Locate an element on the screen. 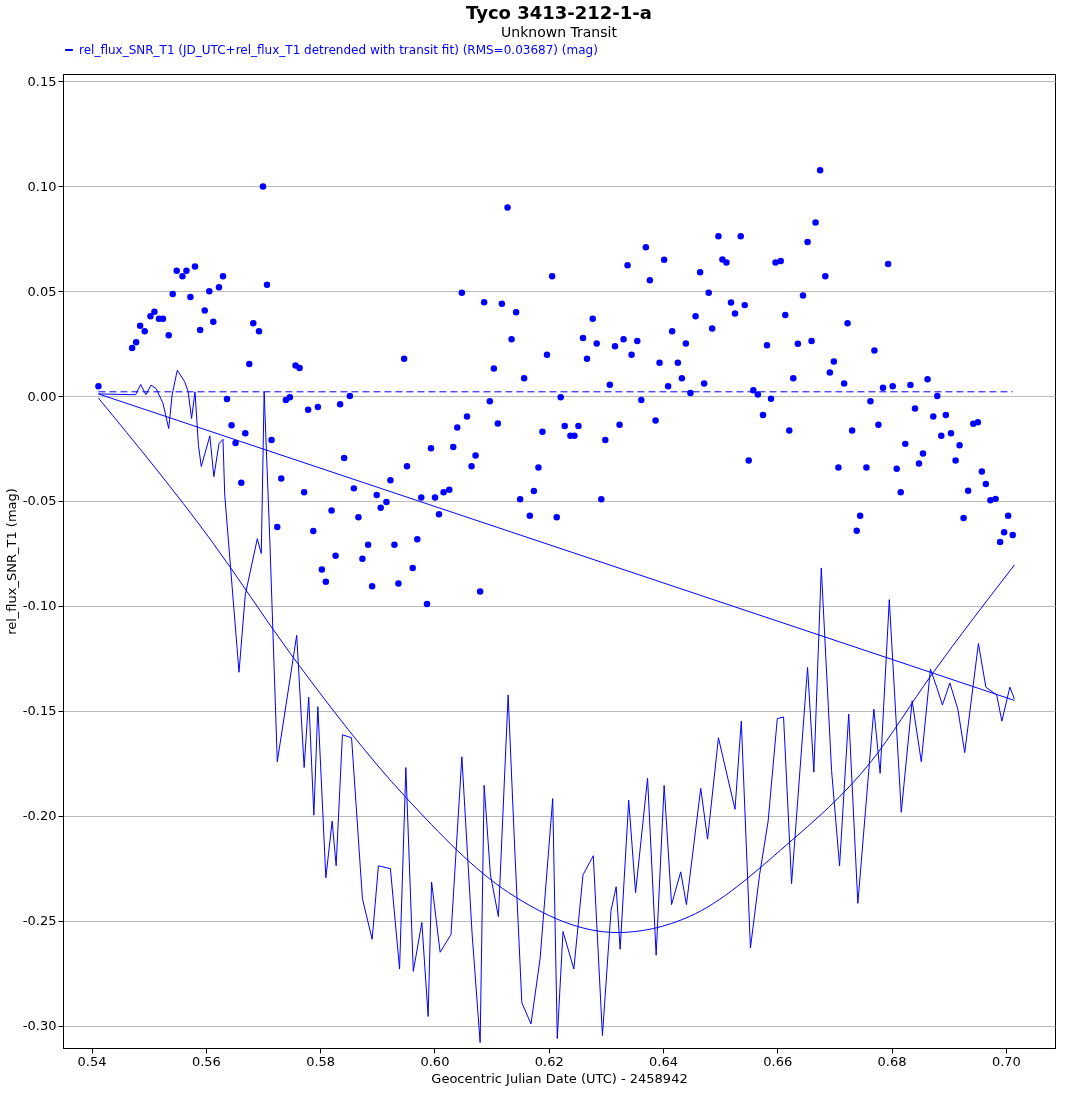  y-tick-label: 0.05 is located at coordinates (42, 291).